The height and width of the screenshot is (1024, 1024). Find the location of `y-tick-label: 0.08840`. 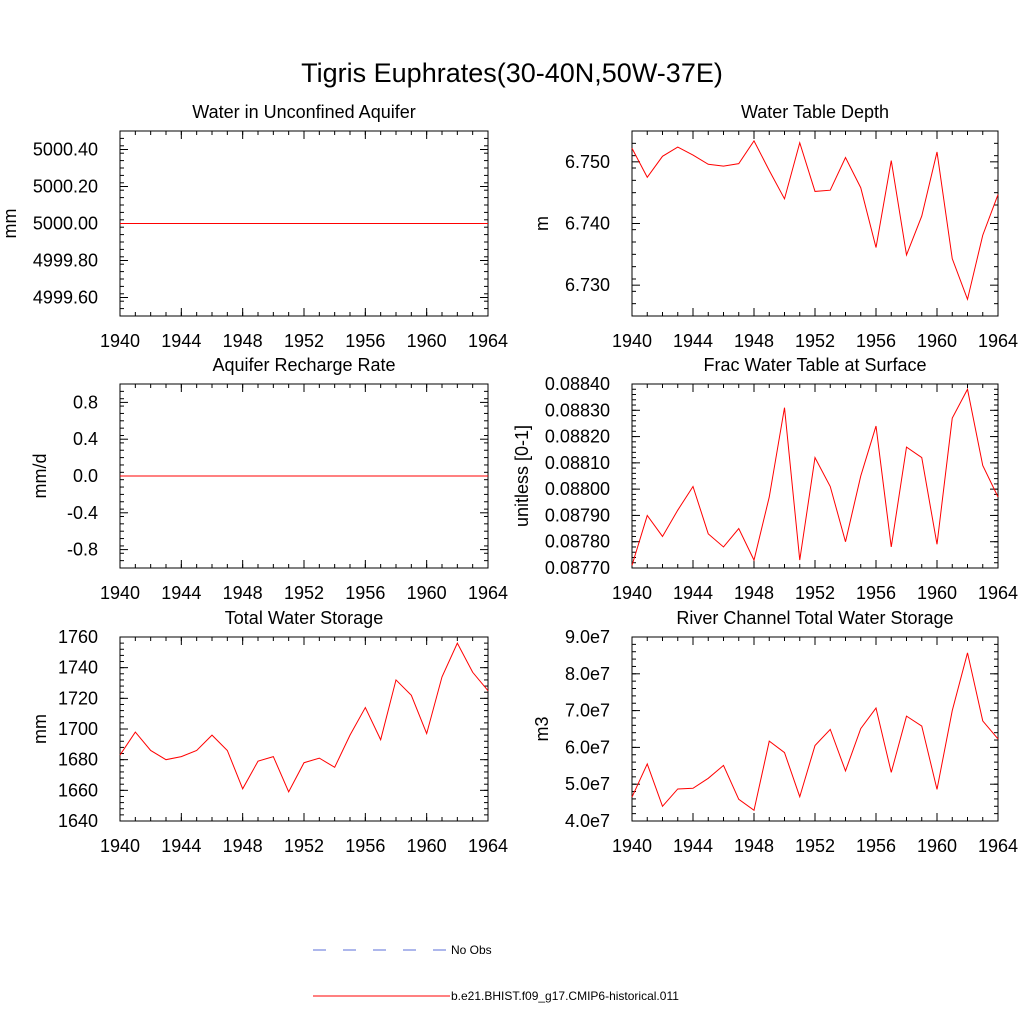

y-tick-label: 0.08840 is located at coordinates (577, 384).